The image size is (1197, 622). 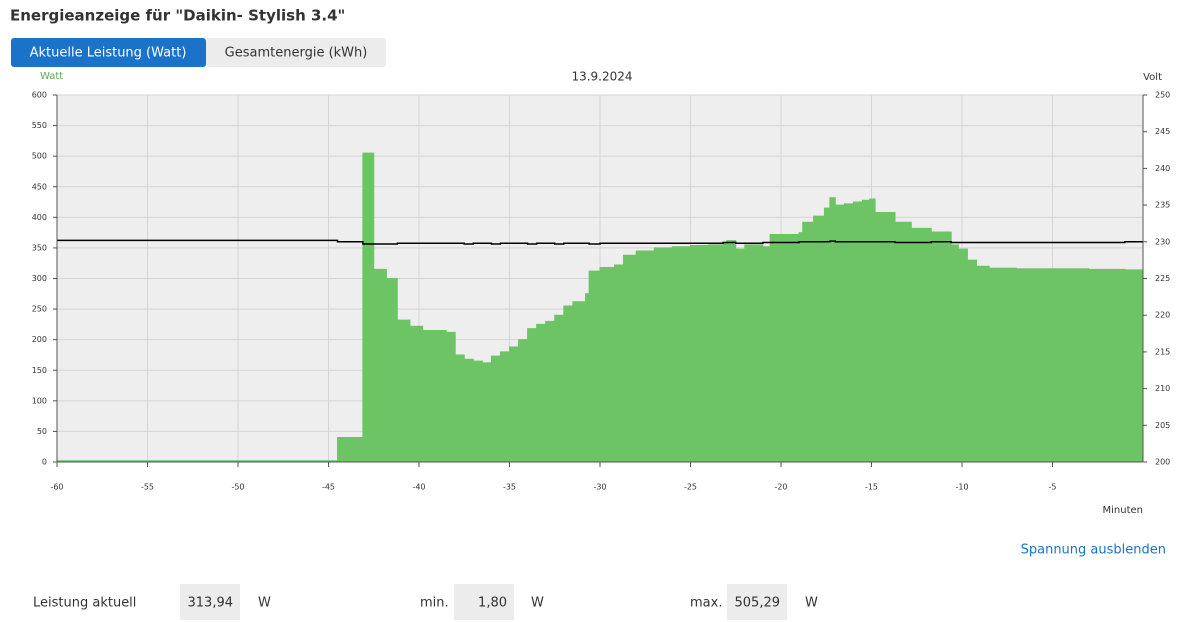 What do you see at coordinates (599, 487) in the screenshot?
I see `x-tick-label: -30` at bounding box center [599, 487].